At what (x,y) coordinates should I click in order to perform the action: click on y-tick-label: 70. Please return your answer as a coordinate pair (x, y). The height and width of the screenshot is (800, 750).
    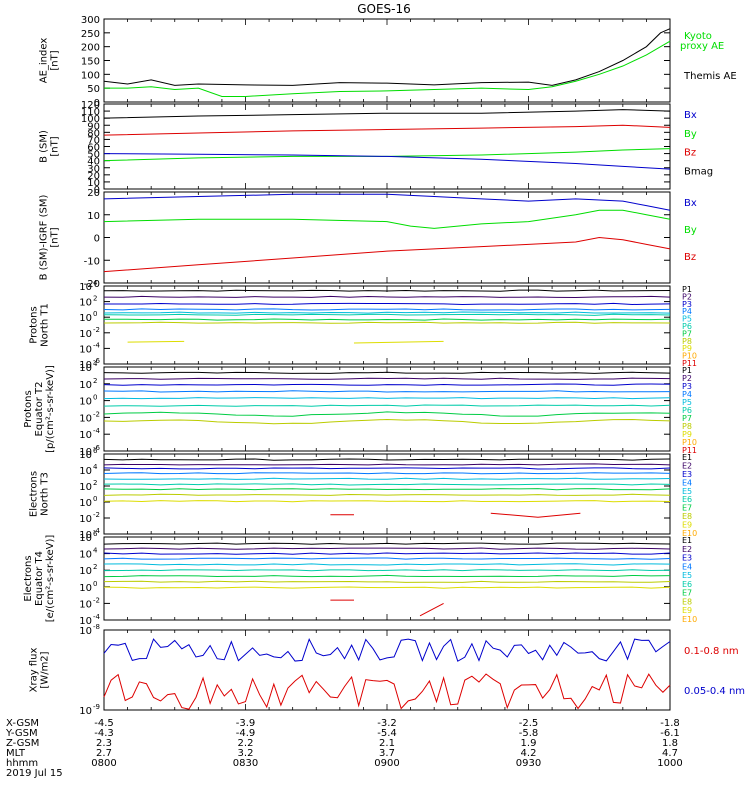
    Looking at the image, I should click on (93, 140).